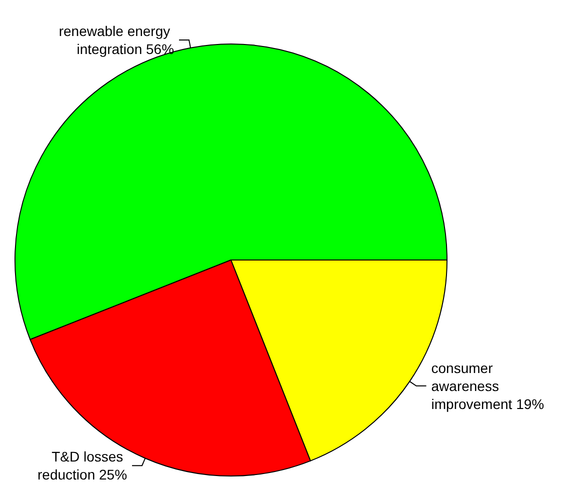 The width and height of the screenshot is (586, 502). Describe the element at coordinates (116, 39) in the screenshot. I see `slice-label: renewable energy integration 56%` at that location.